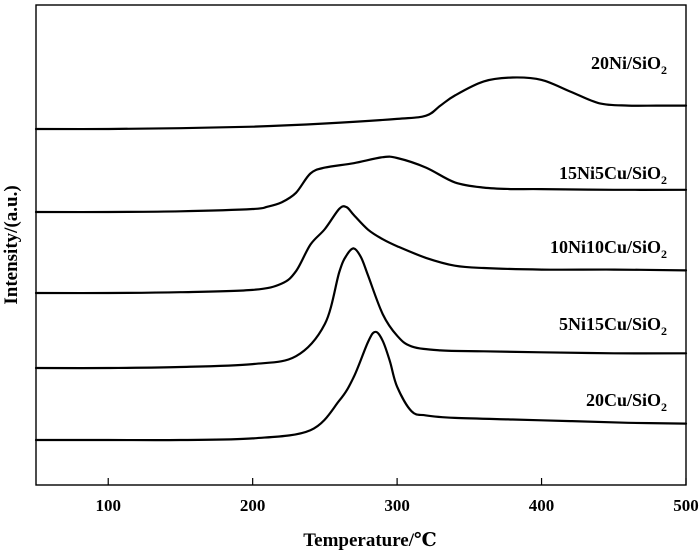  I want to click on x-tick-label: 300, so click(397, 505).